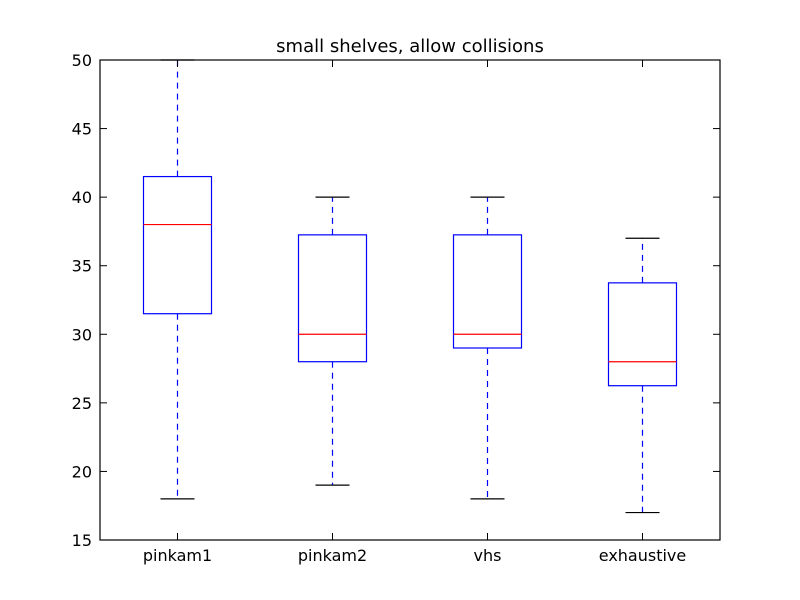 Image resolution: width=800 pixels, height=600 pixels. What do you see at coordinates (488, 555) in the screenshot?
I see `x-tick-label-vhs: vhs` at bounding box center [488, 555].